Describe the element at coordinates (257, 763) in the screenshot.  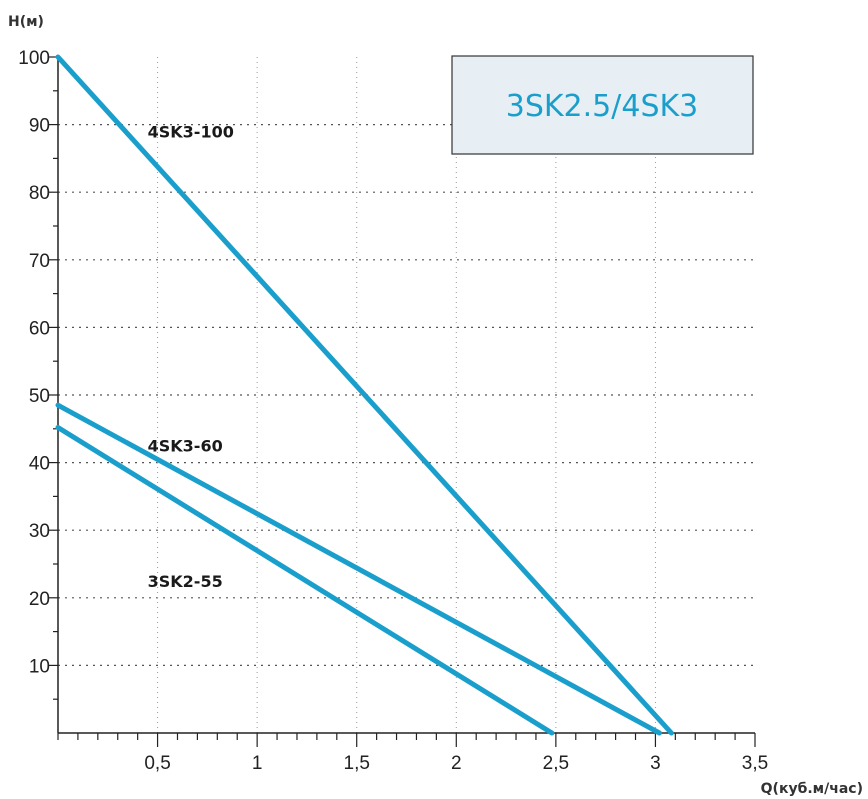
I see `x-tick-label: 1` at that location.